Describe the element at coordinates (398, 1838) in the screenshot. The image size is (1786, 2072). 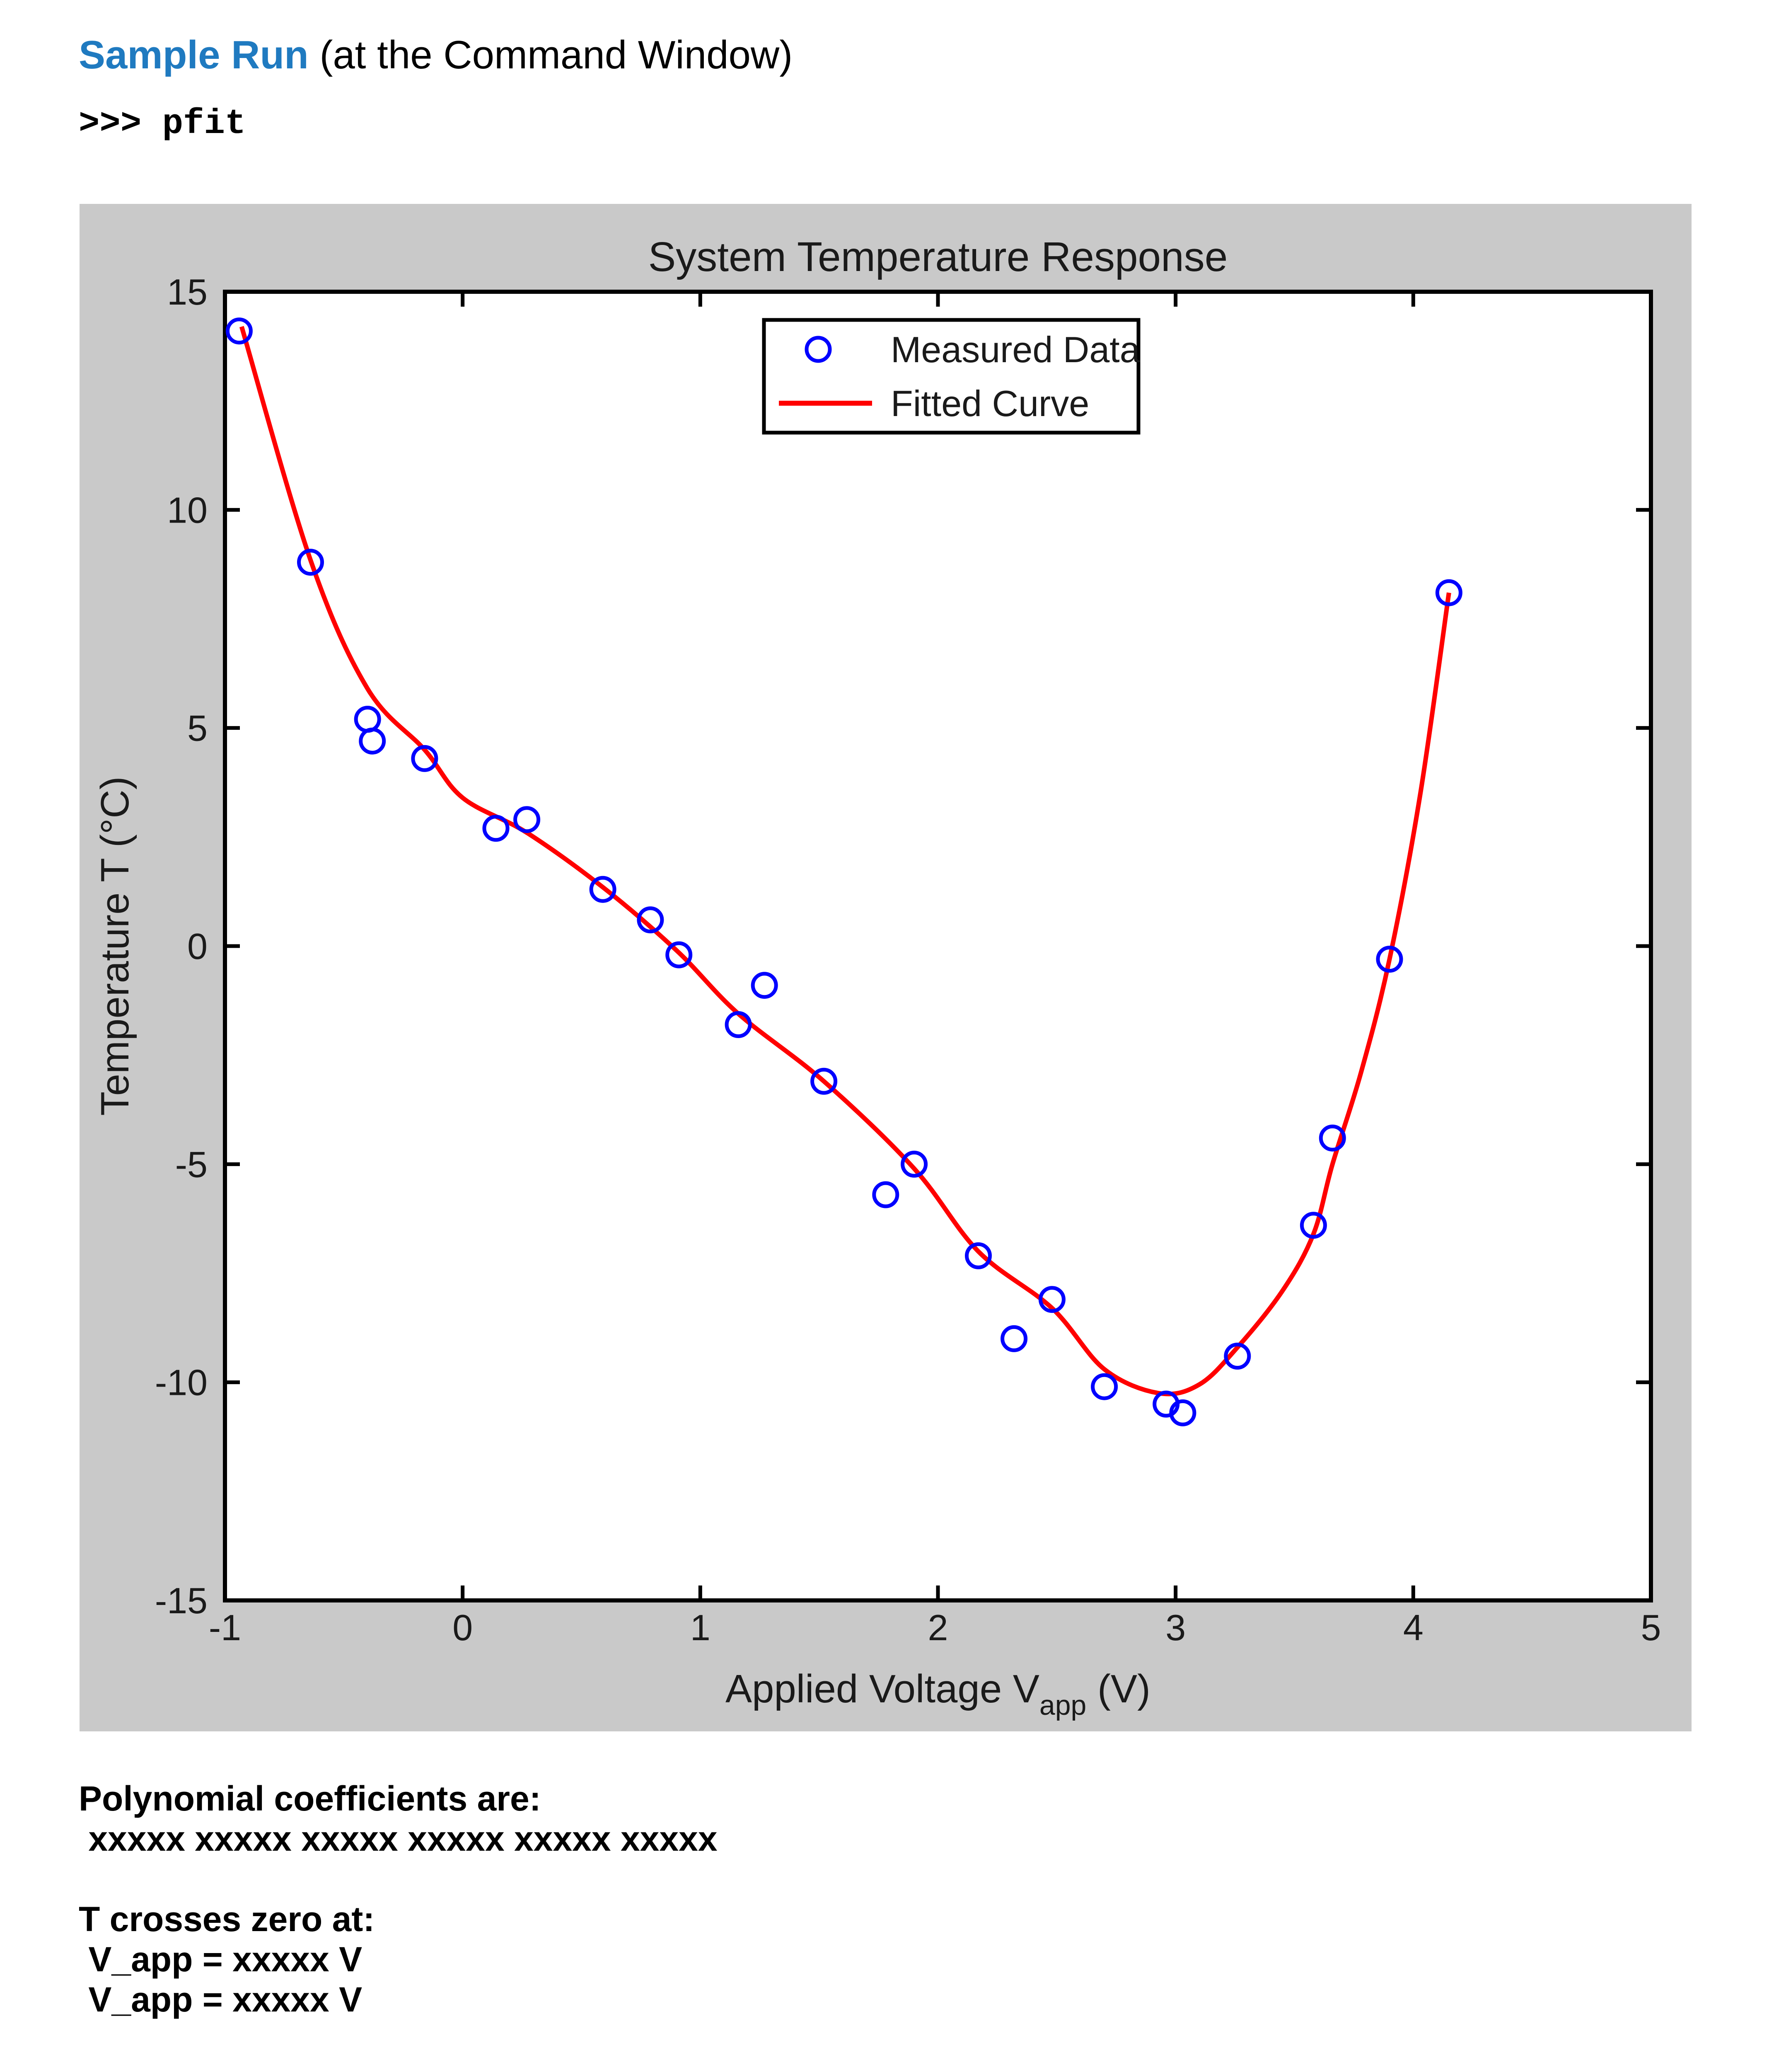
I see `console-line-coeff-values: xxxxx xxxxx xxxxx xxxxx xxxxx xxxxx` at that location.